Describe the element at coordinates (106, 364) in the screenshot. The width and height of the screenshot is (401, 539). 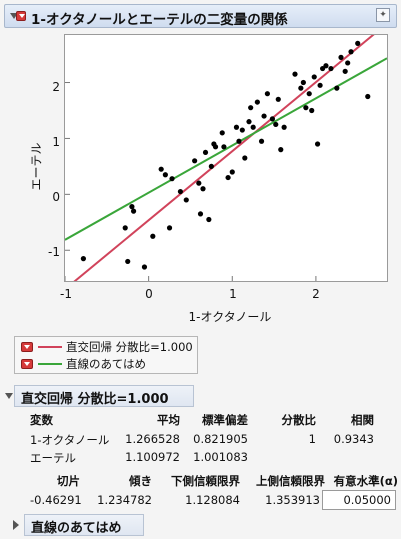
I see `legend-label: 直線のあてはめ` at that location.